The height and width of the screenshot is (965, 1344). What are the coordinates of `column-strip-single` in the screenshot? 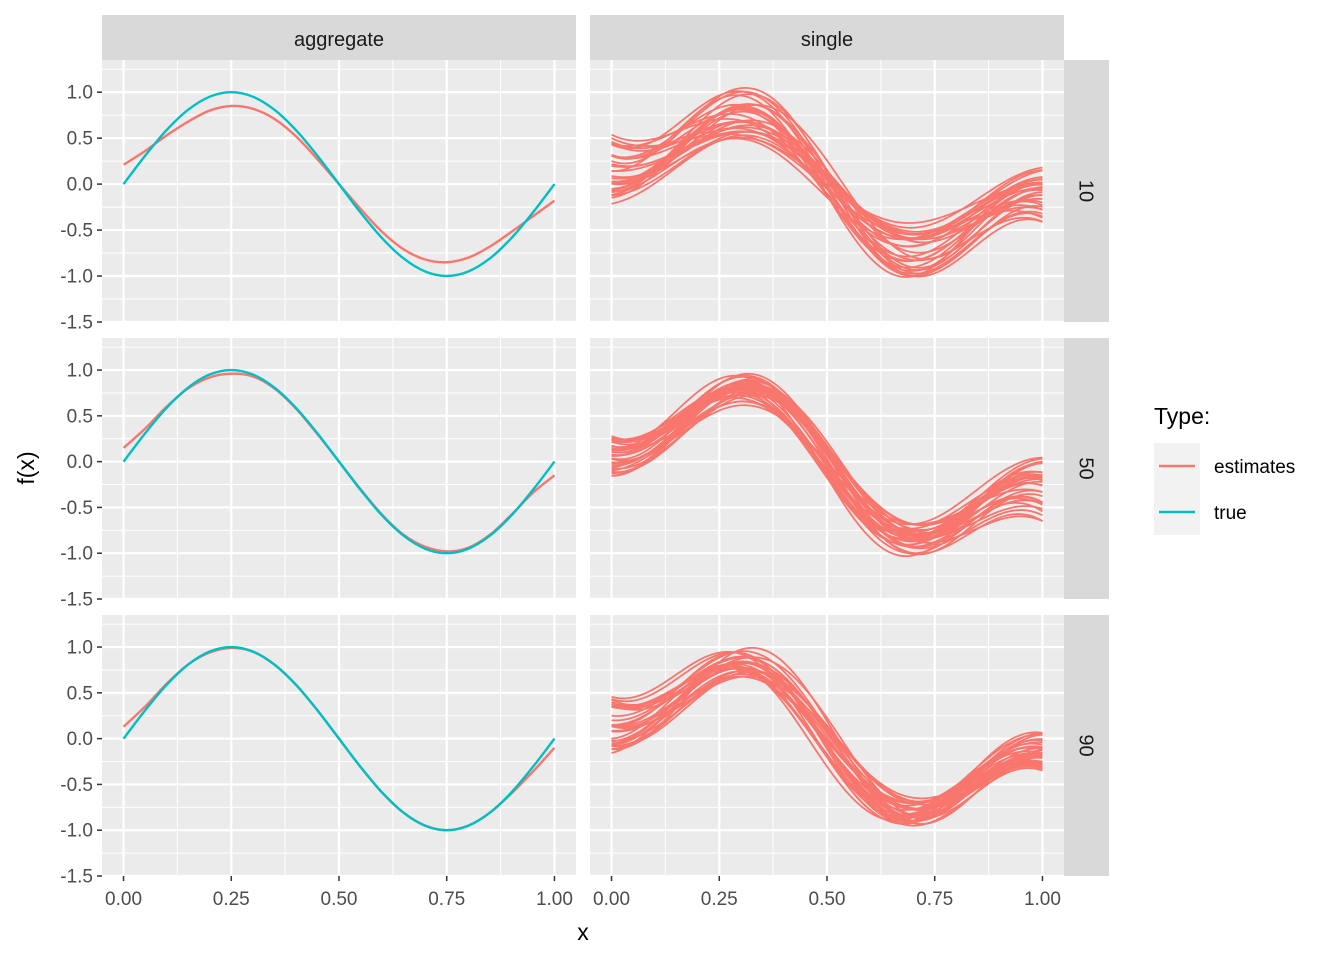 It's located at (827, 37).